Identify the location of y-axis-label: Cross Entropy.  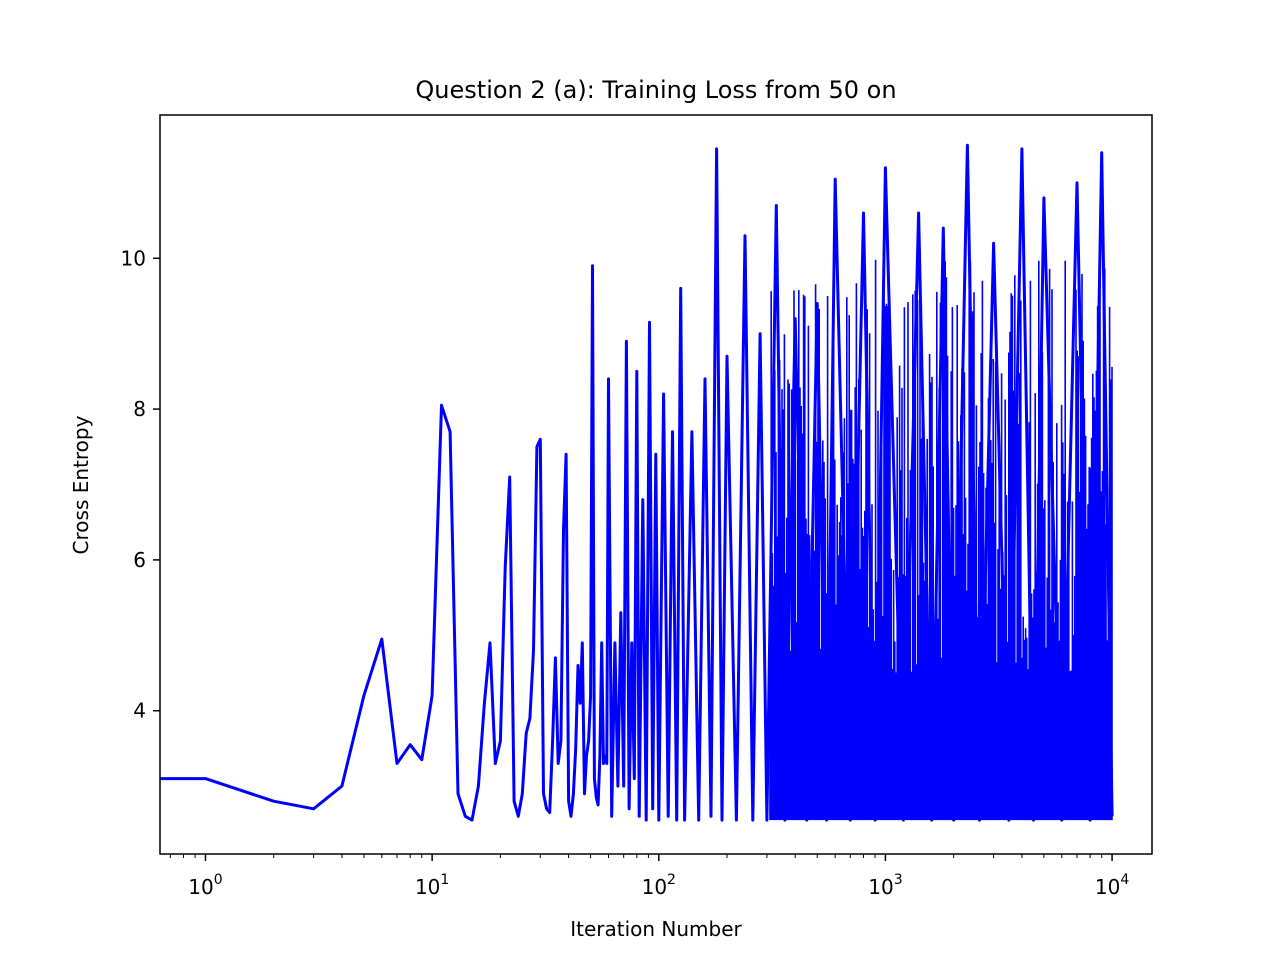
(81, 484).